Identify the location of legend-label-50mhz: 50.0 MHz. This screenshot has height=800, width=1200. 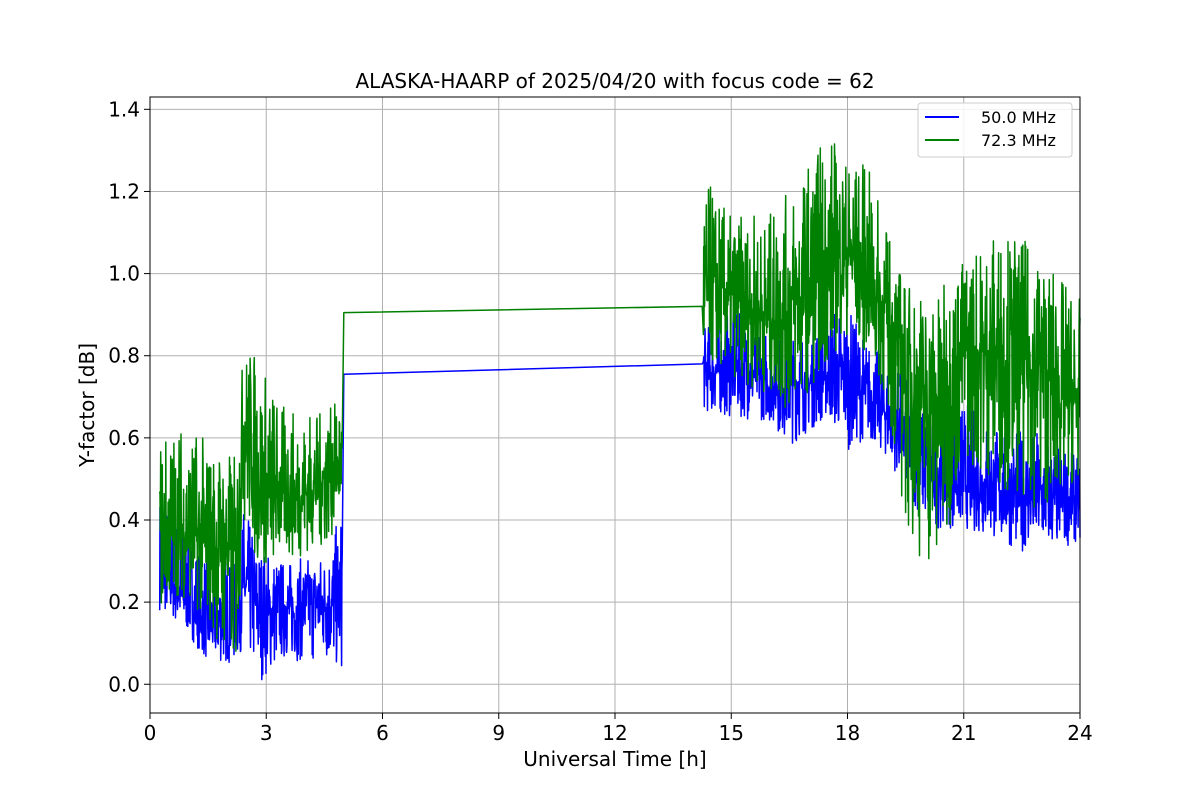
(1018, 117).